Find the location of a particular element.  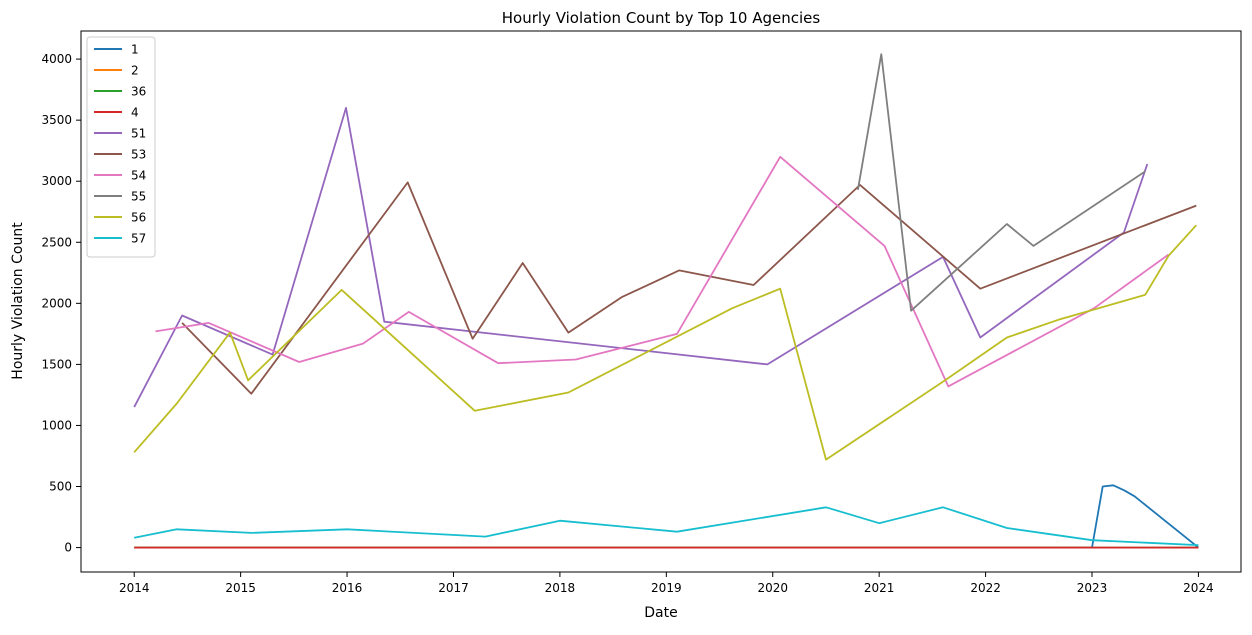

y-tick-label: 1000 is located at coordinates (56, 425).